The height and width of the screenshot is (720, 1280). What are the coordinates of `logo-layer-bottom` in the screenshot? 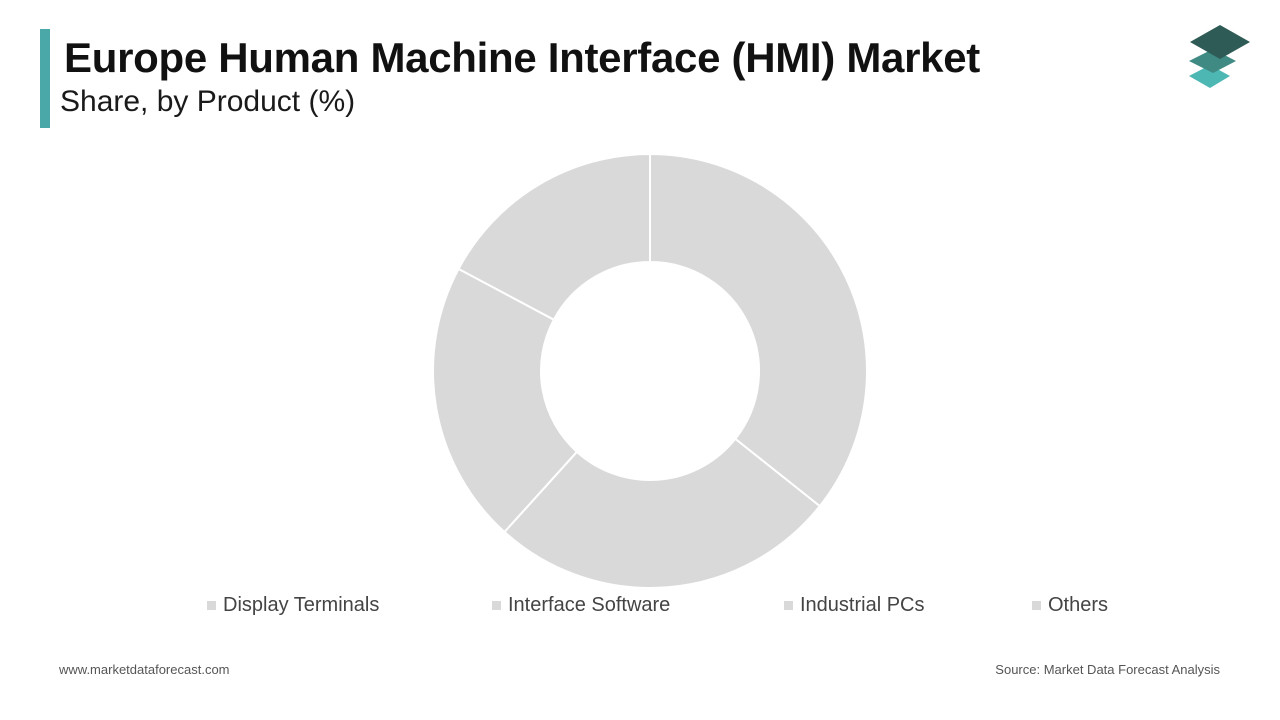 It's located at (1209, 76).